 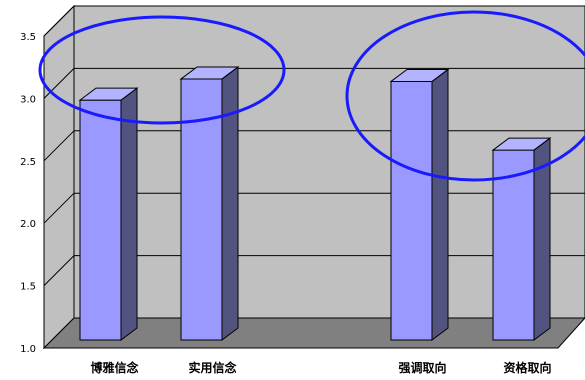 What do you see at coordinates (114, 367) in the screenshot?
I see `x-category-label: 博雅信念` at bounding box center [114, 367].